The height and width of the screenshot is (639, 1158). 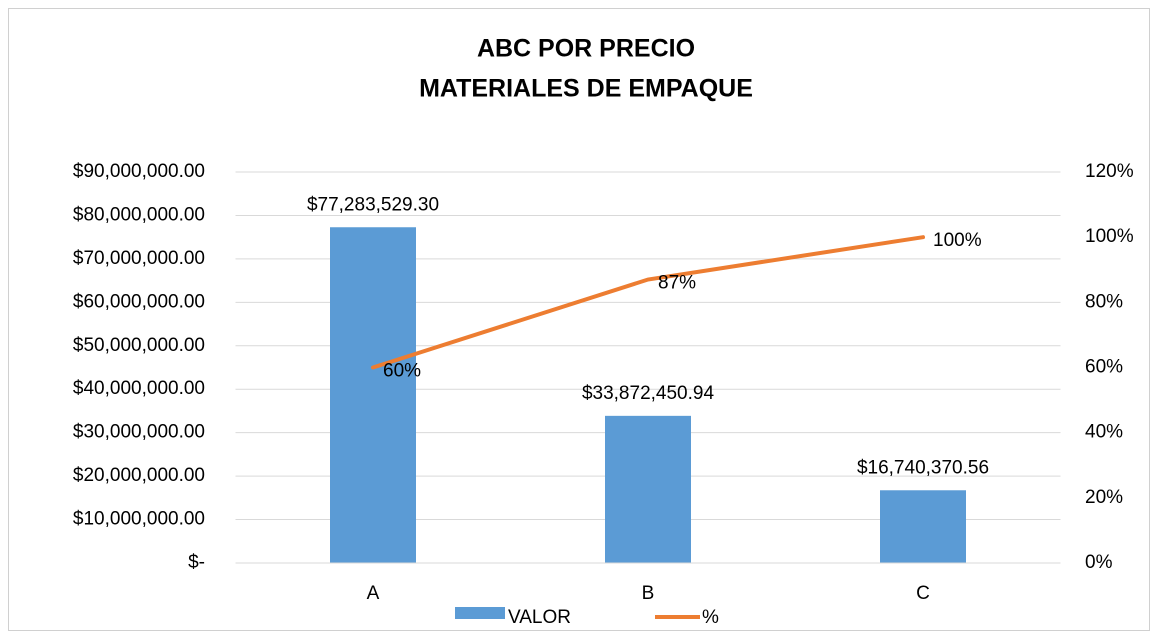 I want to click on y2-tick-label: 120%, so click(x=1109, y=171).